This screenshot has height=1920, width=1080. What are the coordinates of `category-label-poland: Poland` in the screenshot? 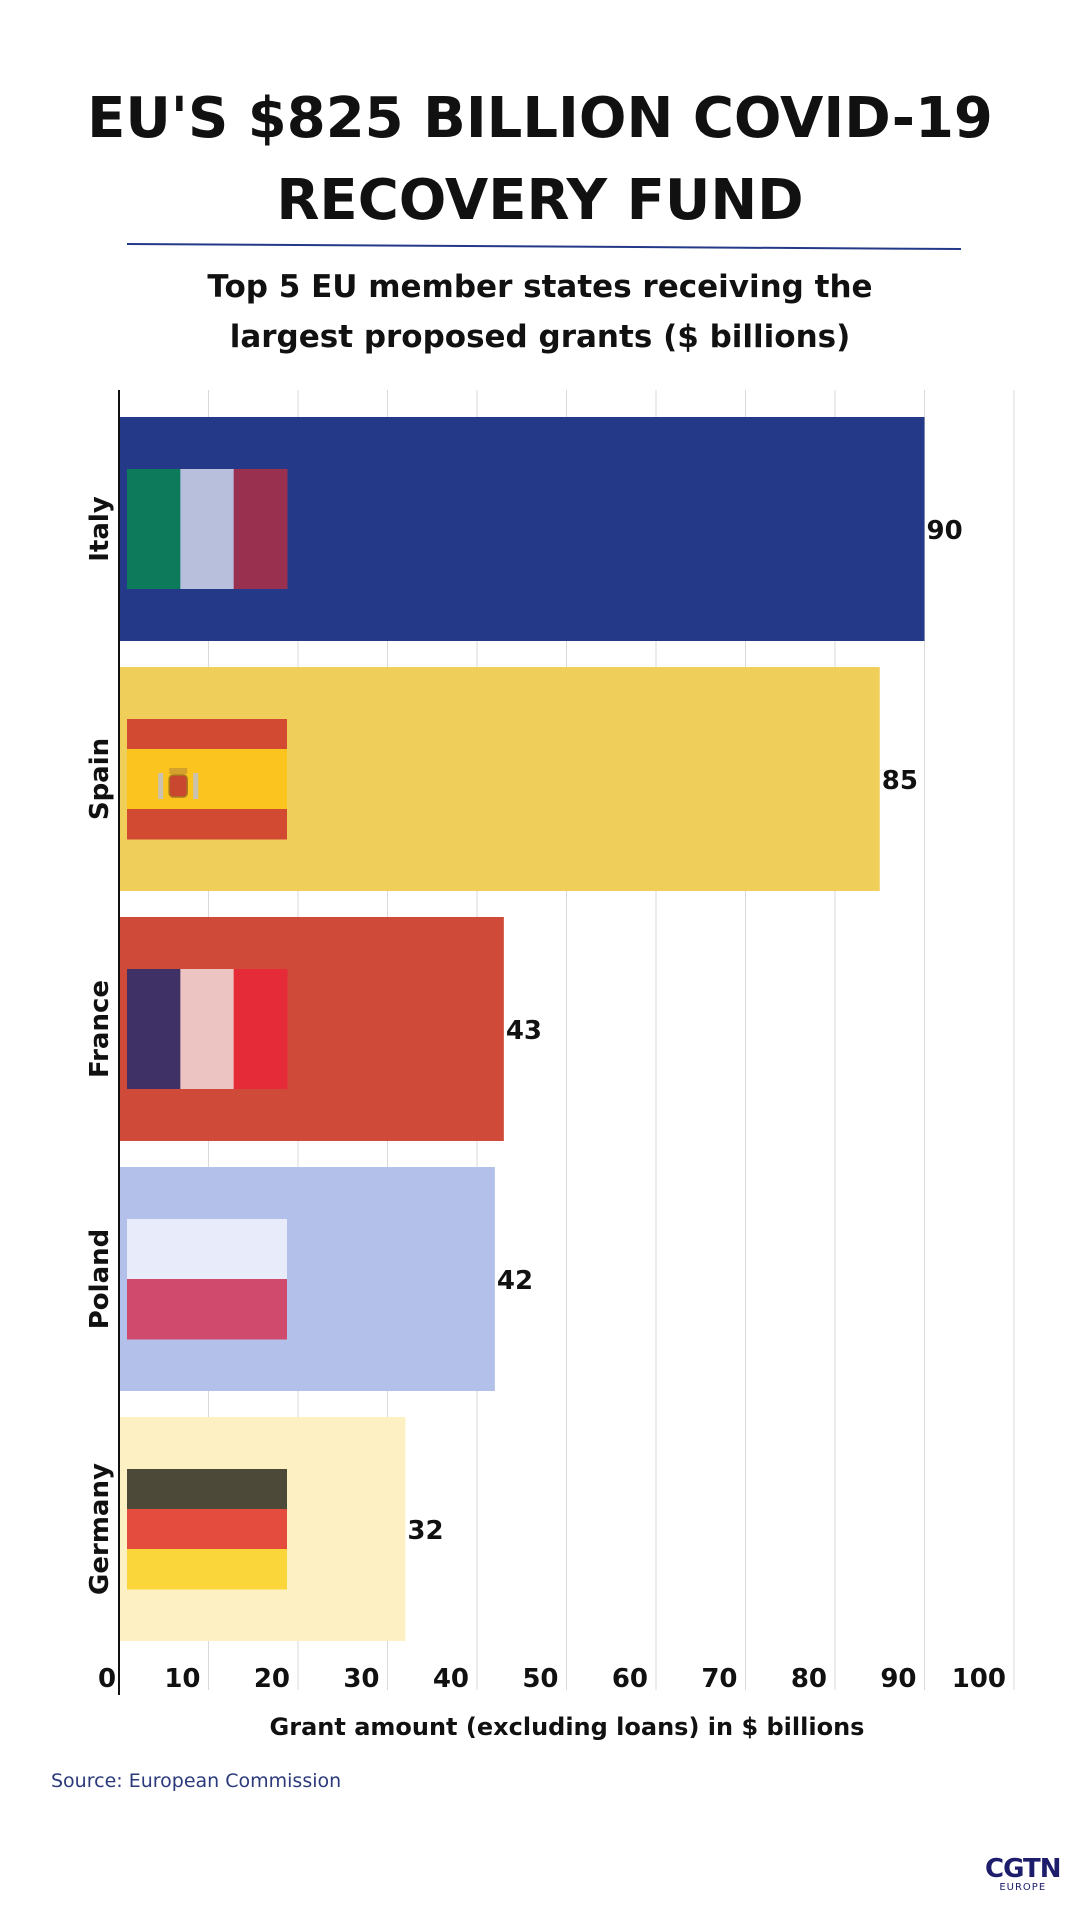 It's located at (100, 1279).